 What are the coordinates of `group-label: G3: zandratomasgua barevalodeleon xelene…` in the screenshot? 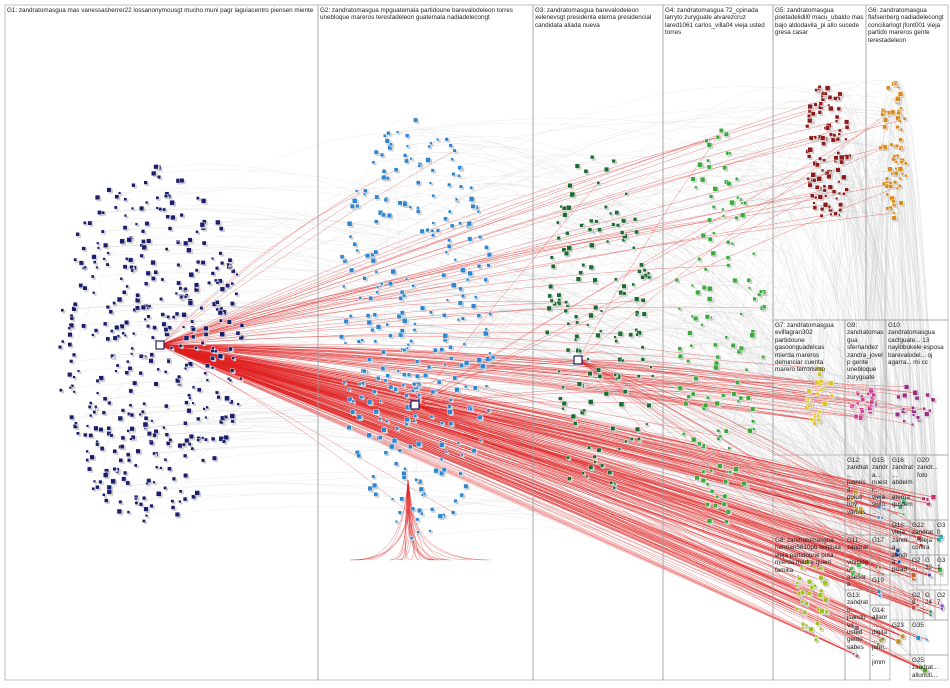 It's located at (593, 18).